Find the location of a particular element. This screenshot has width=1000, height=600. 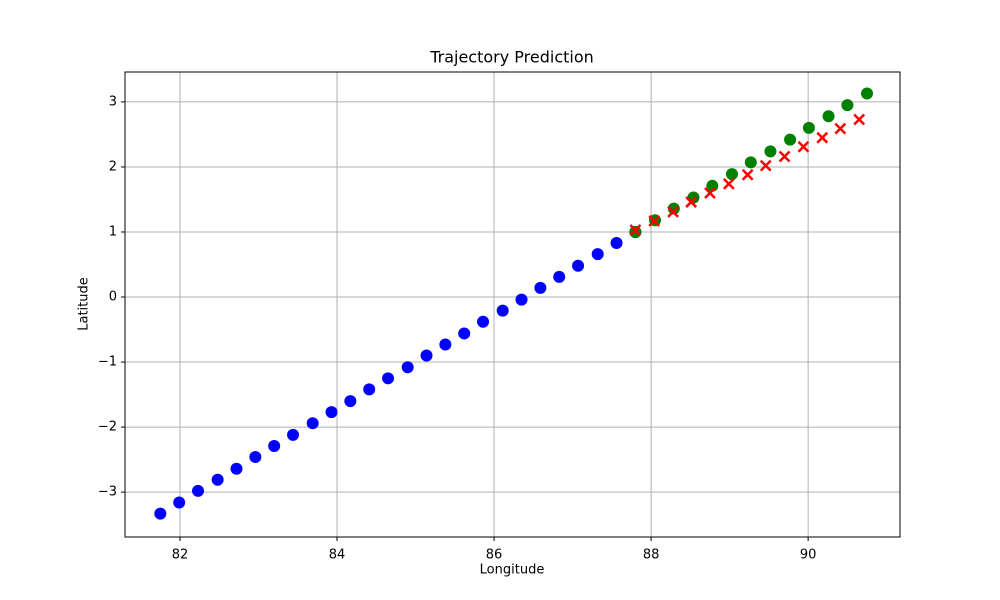

y-tick-label: −1 is located at coordinates (107, 362).